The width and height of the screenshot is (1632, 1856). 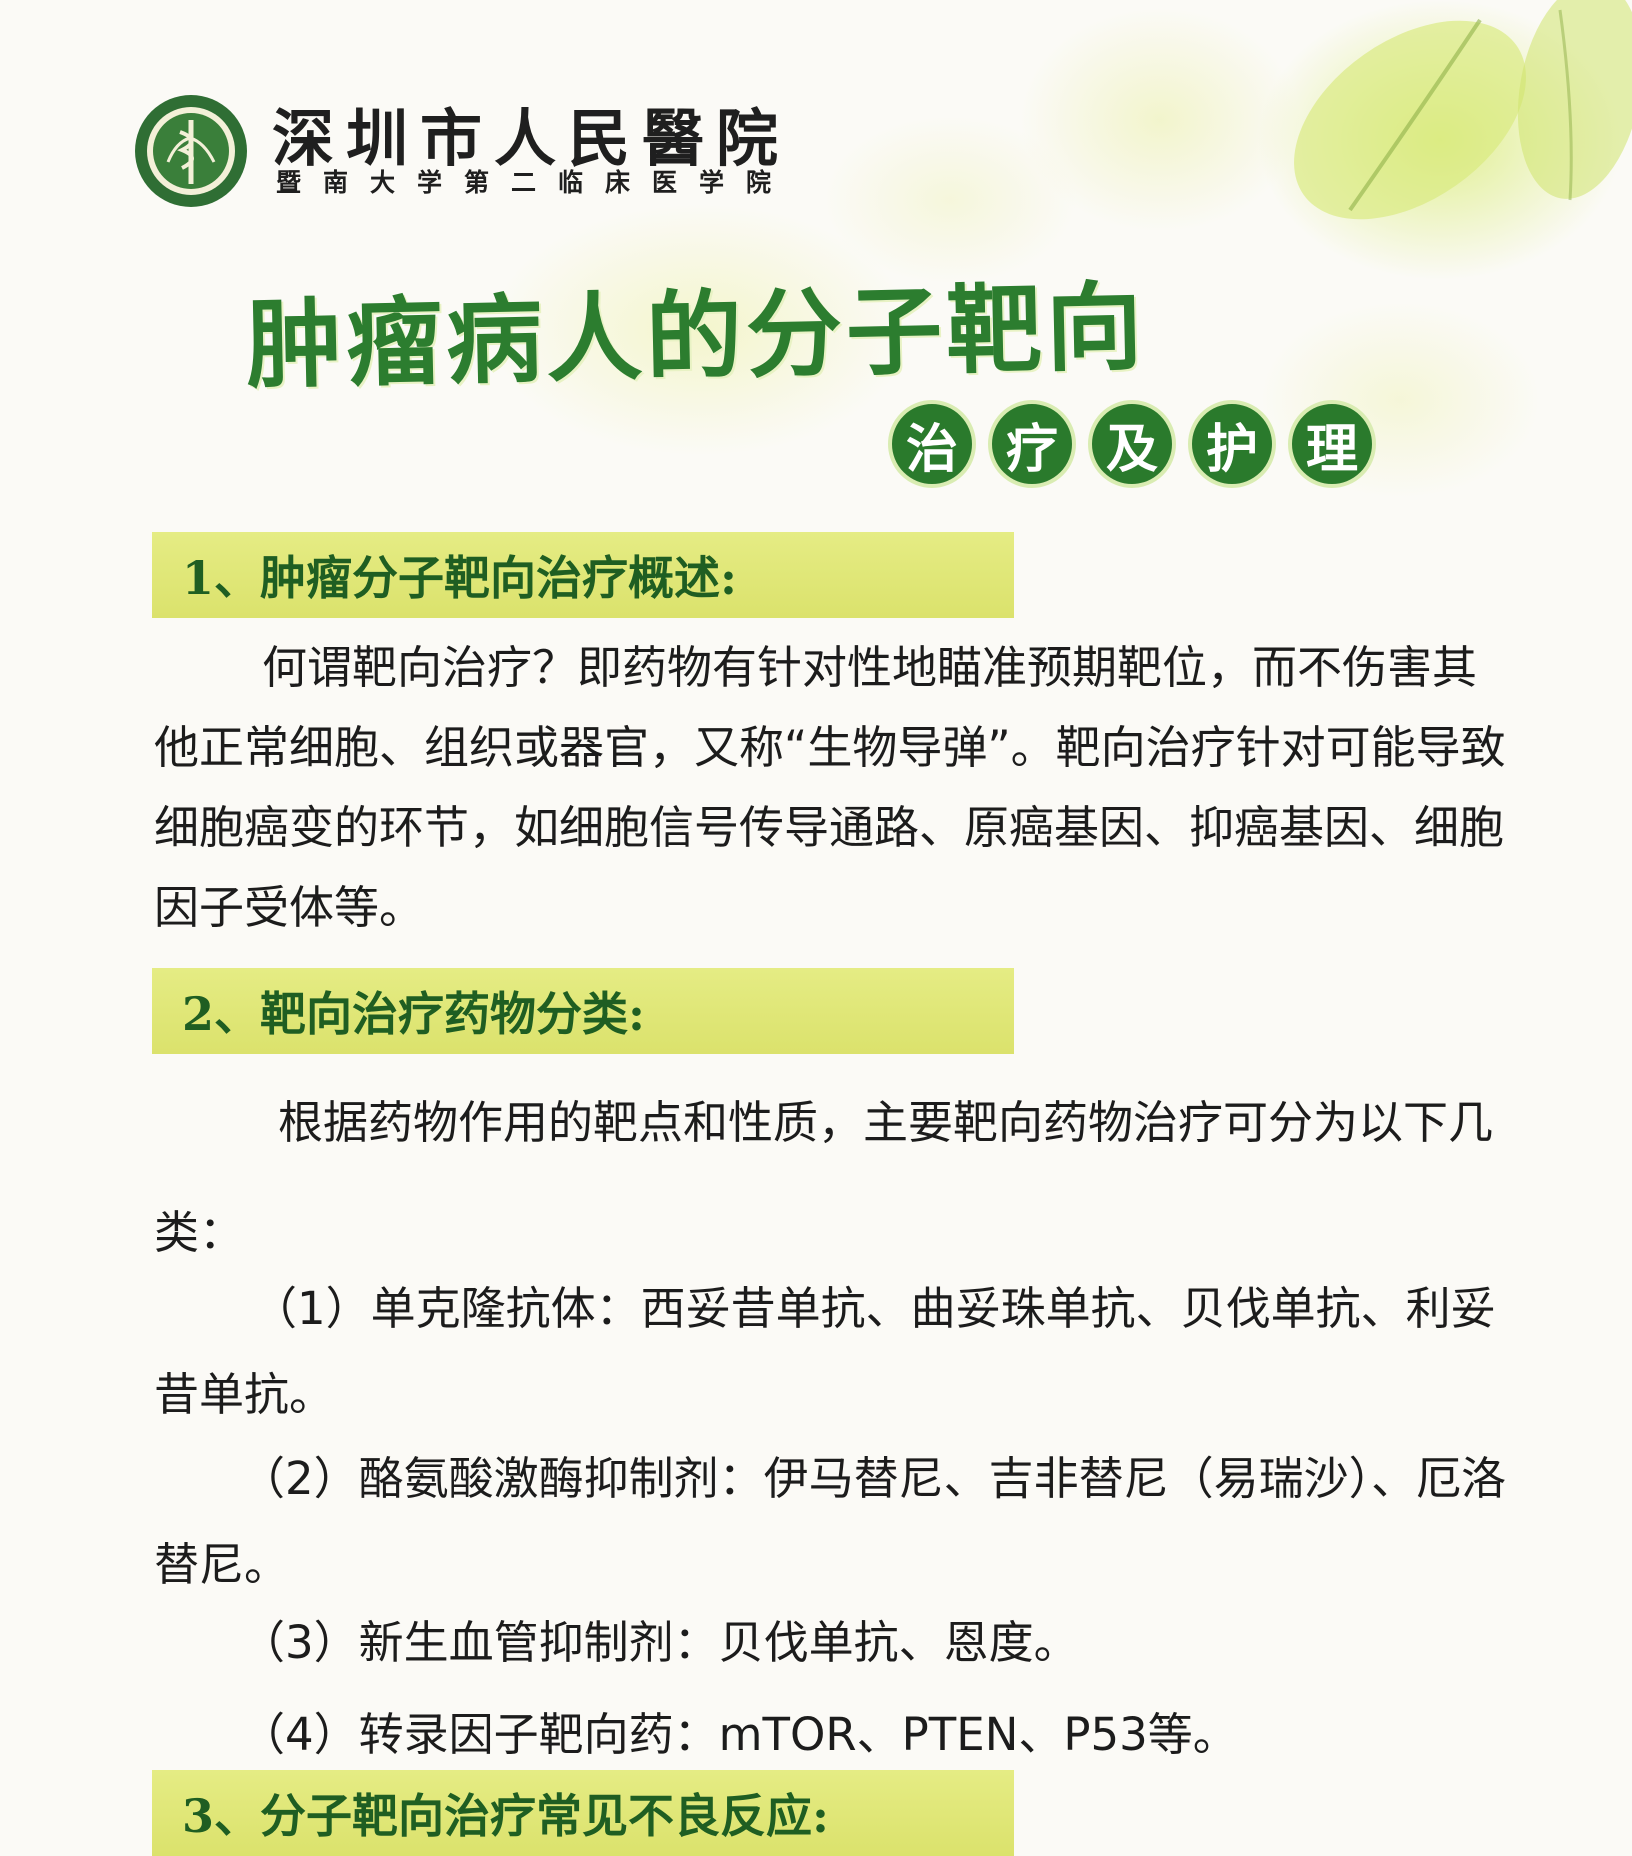 I want to click on section-3-heading: 3、分子靶向治疗常见不良反应:, so click(x=583, y=1813).